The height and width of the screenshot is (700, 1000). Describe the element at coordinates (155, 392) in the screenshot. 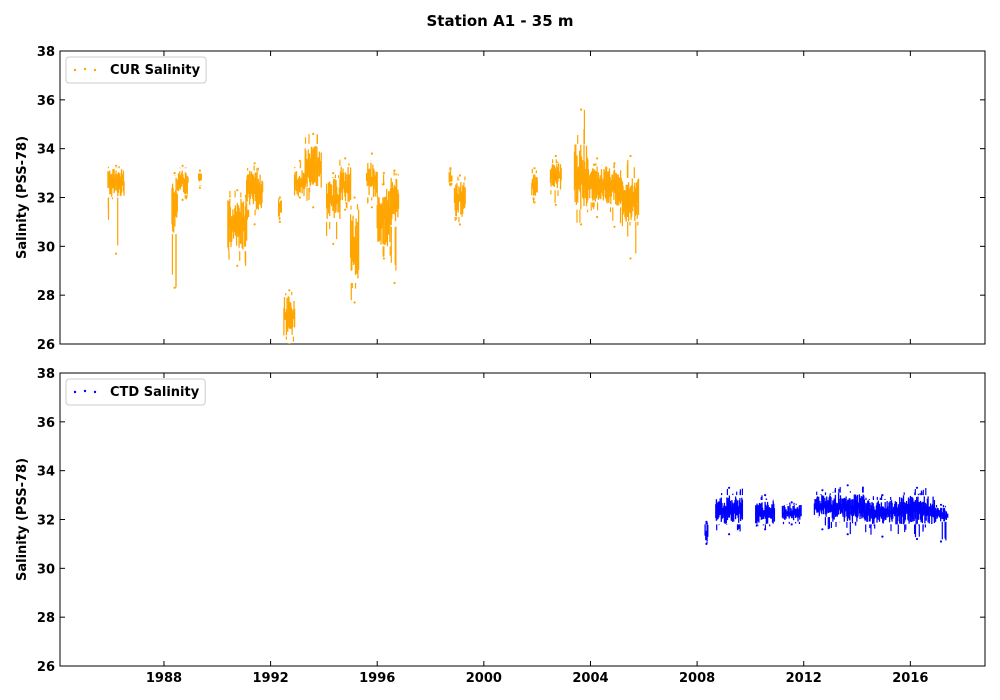

I see `legend-label: CTD Salinity` at that location.